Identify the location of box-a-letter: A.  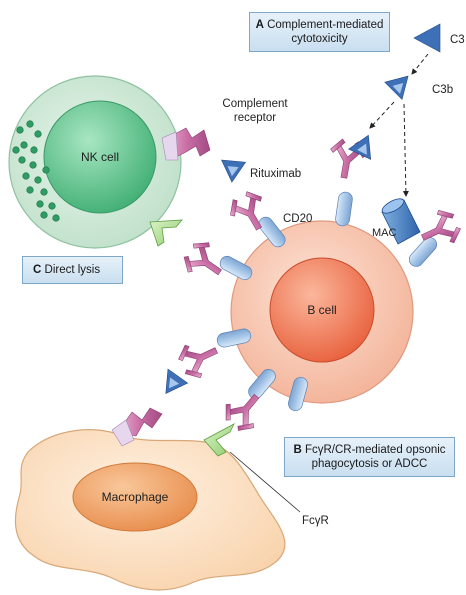
(260, 25).